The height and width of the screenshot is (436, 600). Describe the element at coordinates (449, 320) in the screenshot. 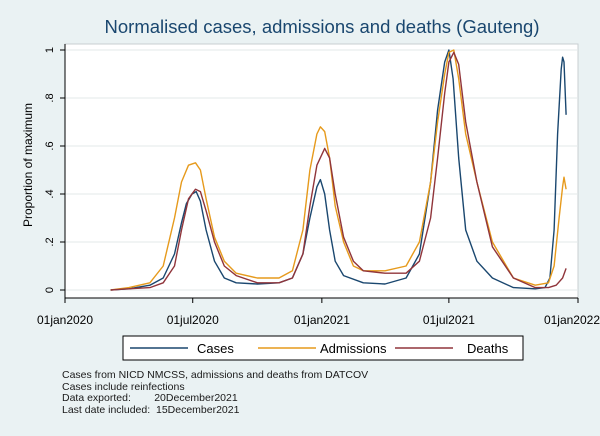

I see `x-tick-label: 01jul2021` at that location.